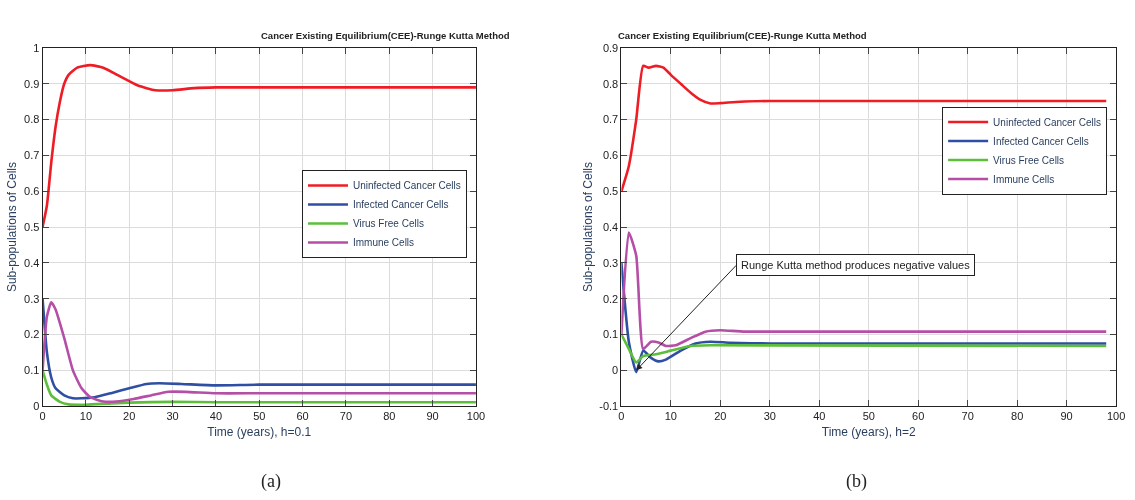  Describe the element at coordinates (259, 432) in the screenshot. I see `x-axis-title: Time (years), h=0.1` at that location.